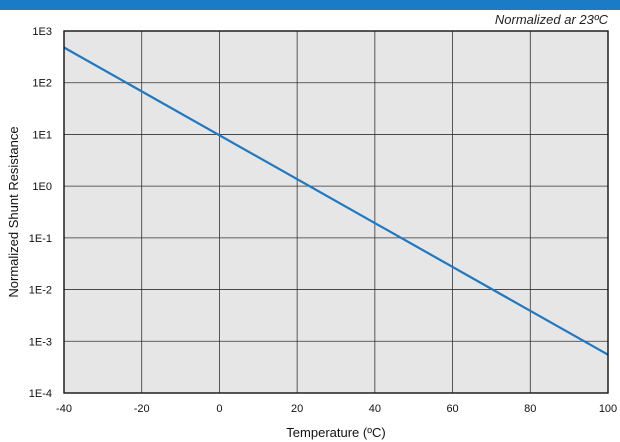 Image resolution: width=620 pixels, height=442 pixels. What do you see at coordinates (40, 213) in the screenshot?
I see `y-axis-ticks: 1E3 1E2 1E1 1E0 1E-1 1E-2 1E-3 1E-4` at bounding box center [40, 213].